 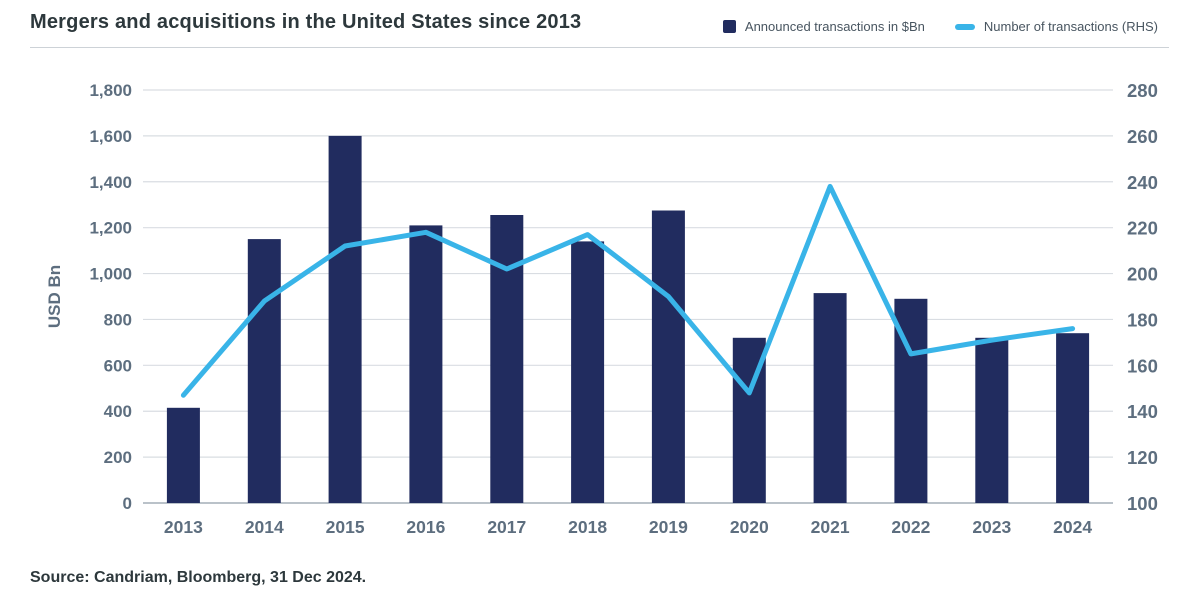 I want to click on left-axis-tick-0: 0, so click(x=127, y=503).